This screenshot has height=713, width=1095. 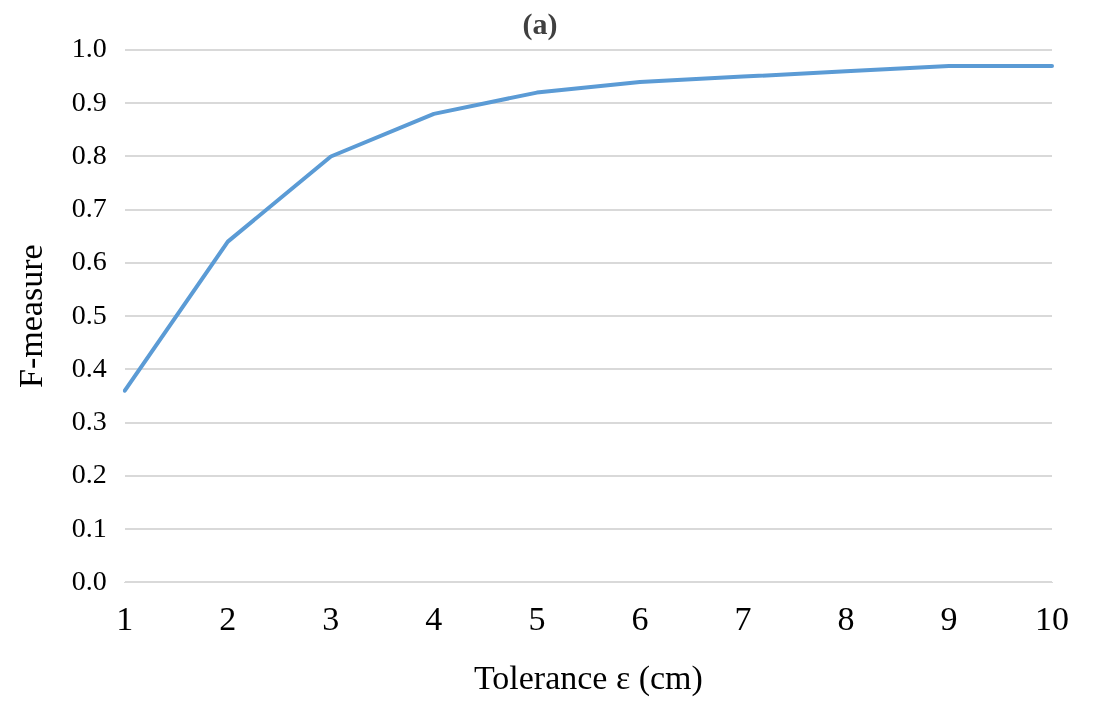 I want to click on y-axis-title: F-measure, so click(x=31, y=316).